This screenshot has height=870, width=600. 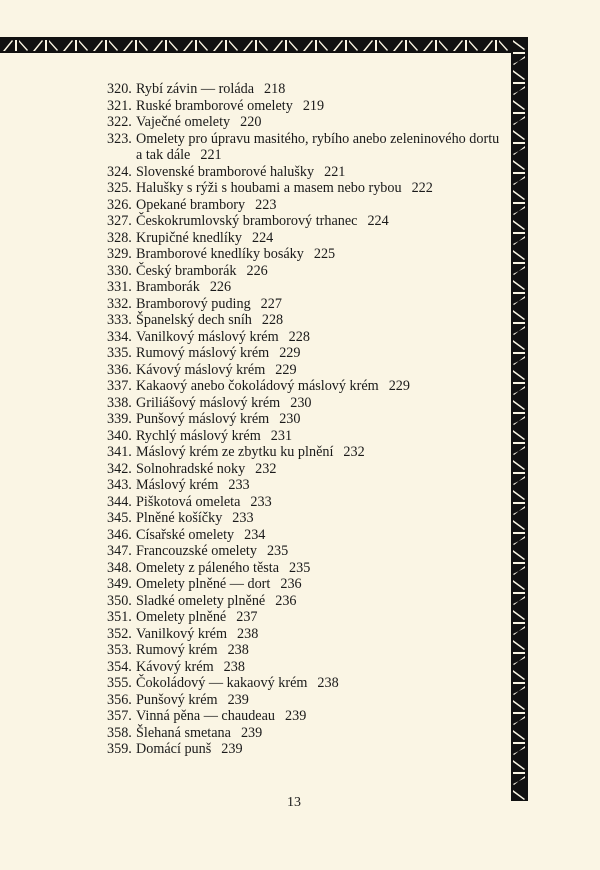 What do you see at coordinates (221, 716) in the screenshot?
I see `entry-title: Vinná pěna — chaudeau 239` at bounding box center [221, 716].